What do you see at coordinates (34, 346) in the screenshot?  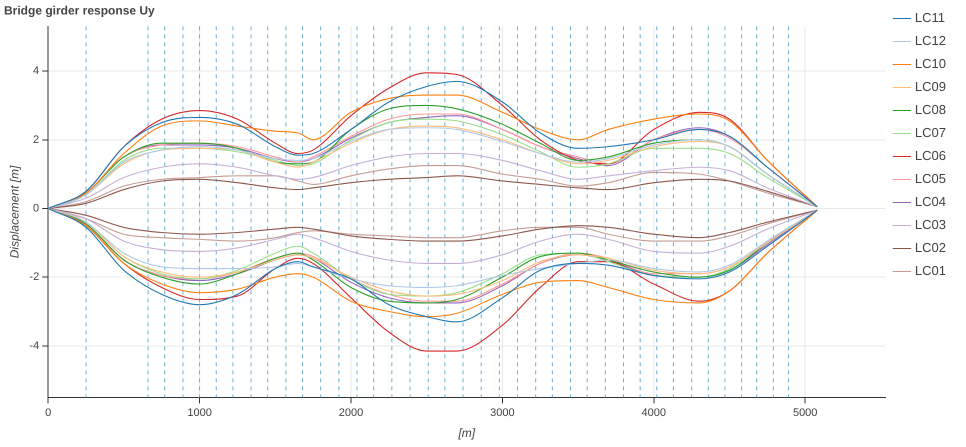 I see `y-tick-label: -4` at bounding box center [34, 346].